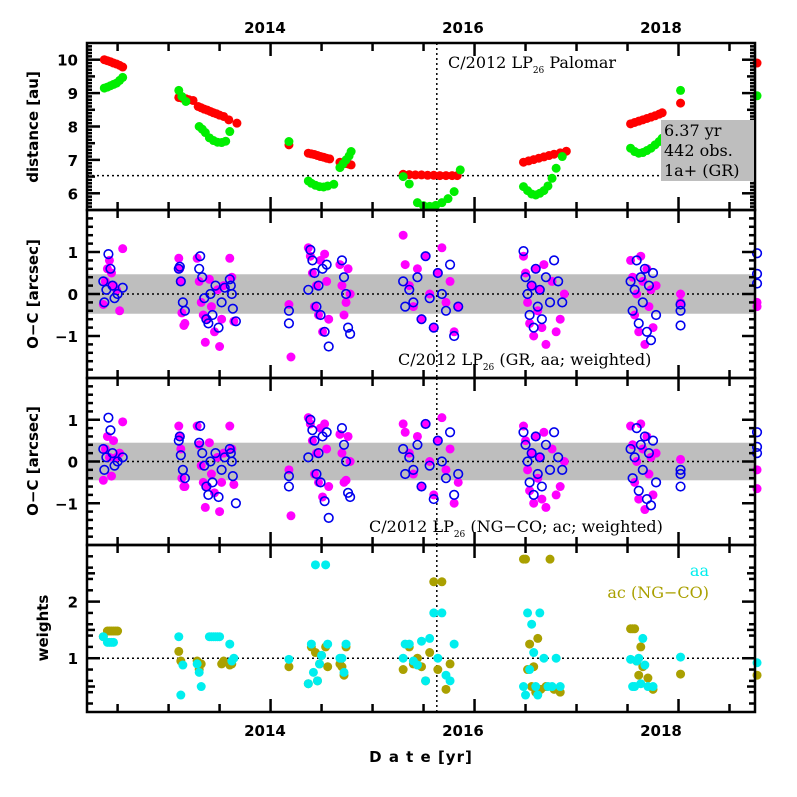 Image resolution: width=797 pixels, height=797 pixels. What do you see at coordinates (463, 731) in the screenshot?
I see `bottom-tick-2016: 2016` at bounding box center [463, 731].